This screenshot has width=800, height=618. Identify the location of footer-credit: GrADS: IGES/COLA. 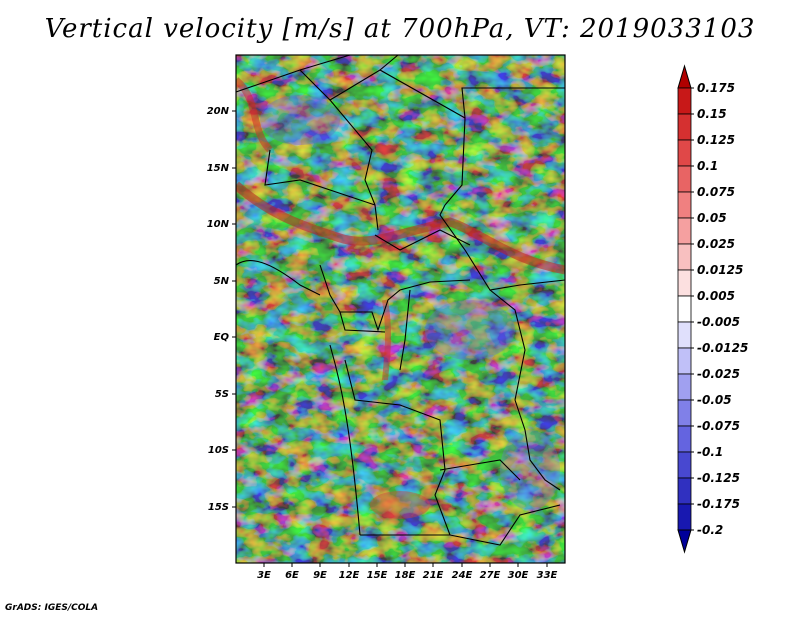
(52, 608).